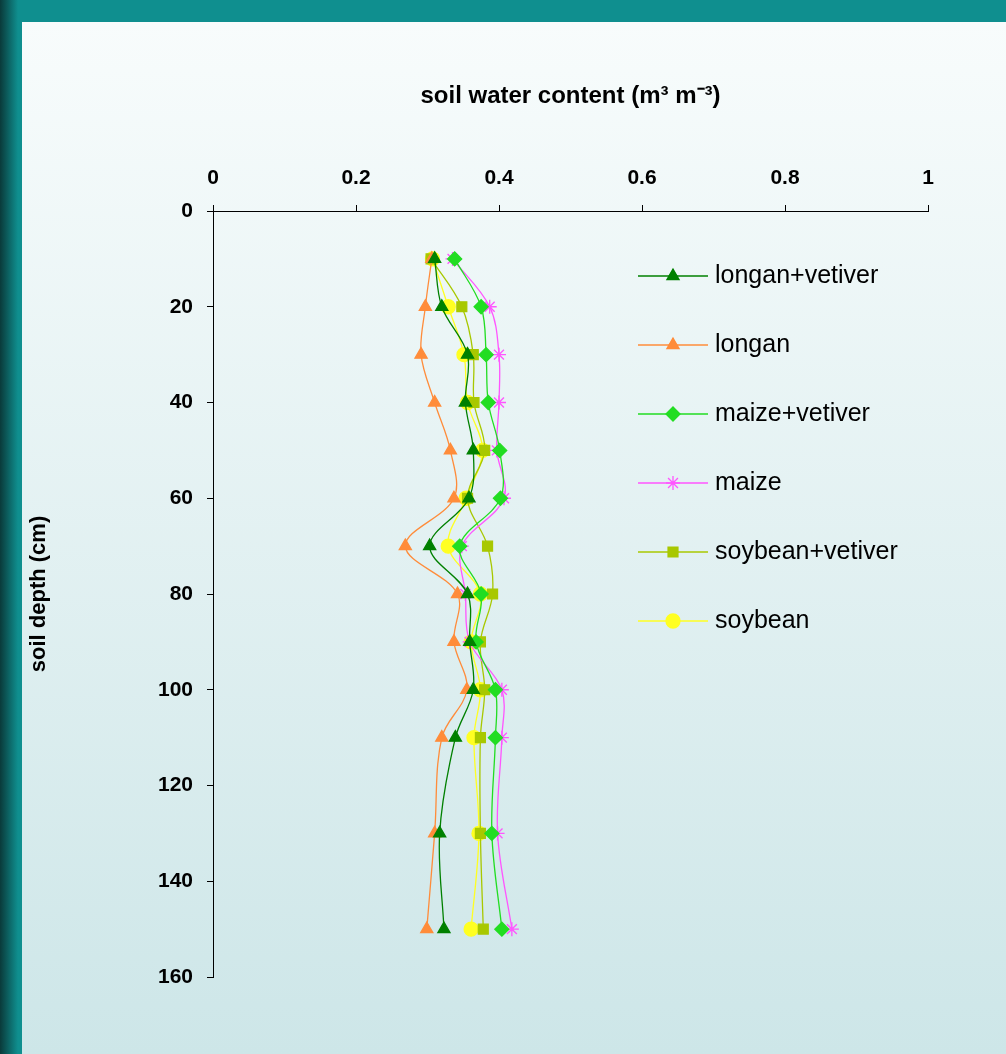  Describe the element at coordinates (187, 209) in the screenshot. I see `y-tick-label: 0` at that location.